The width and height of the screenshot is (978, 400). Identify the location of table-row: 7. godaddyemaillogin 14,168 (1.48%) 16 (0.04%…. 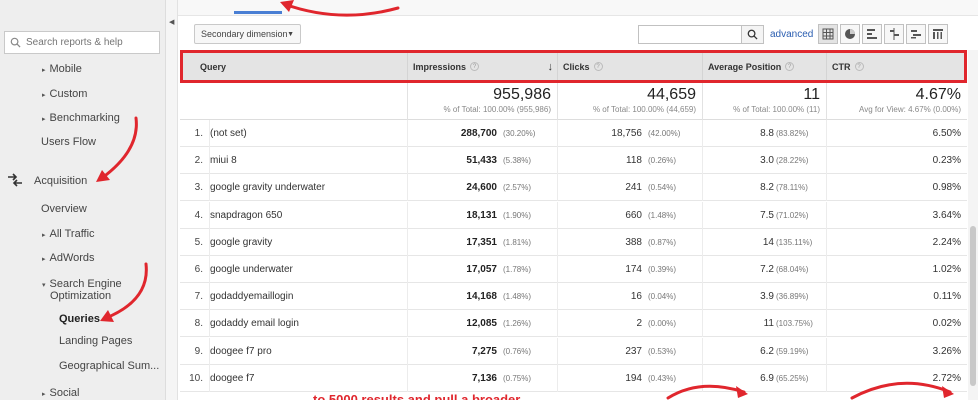
(573, 297).